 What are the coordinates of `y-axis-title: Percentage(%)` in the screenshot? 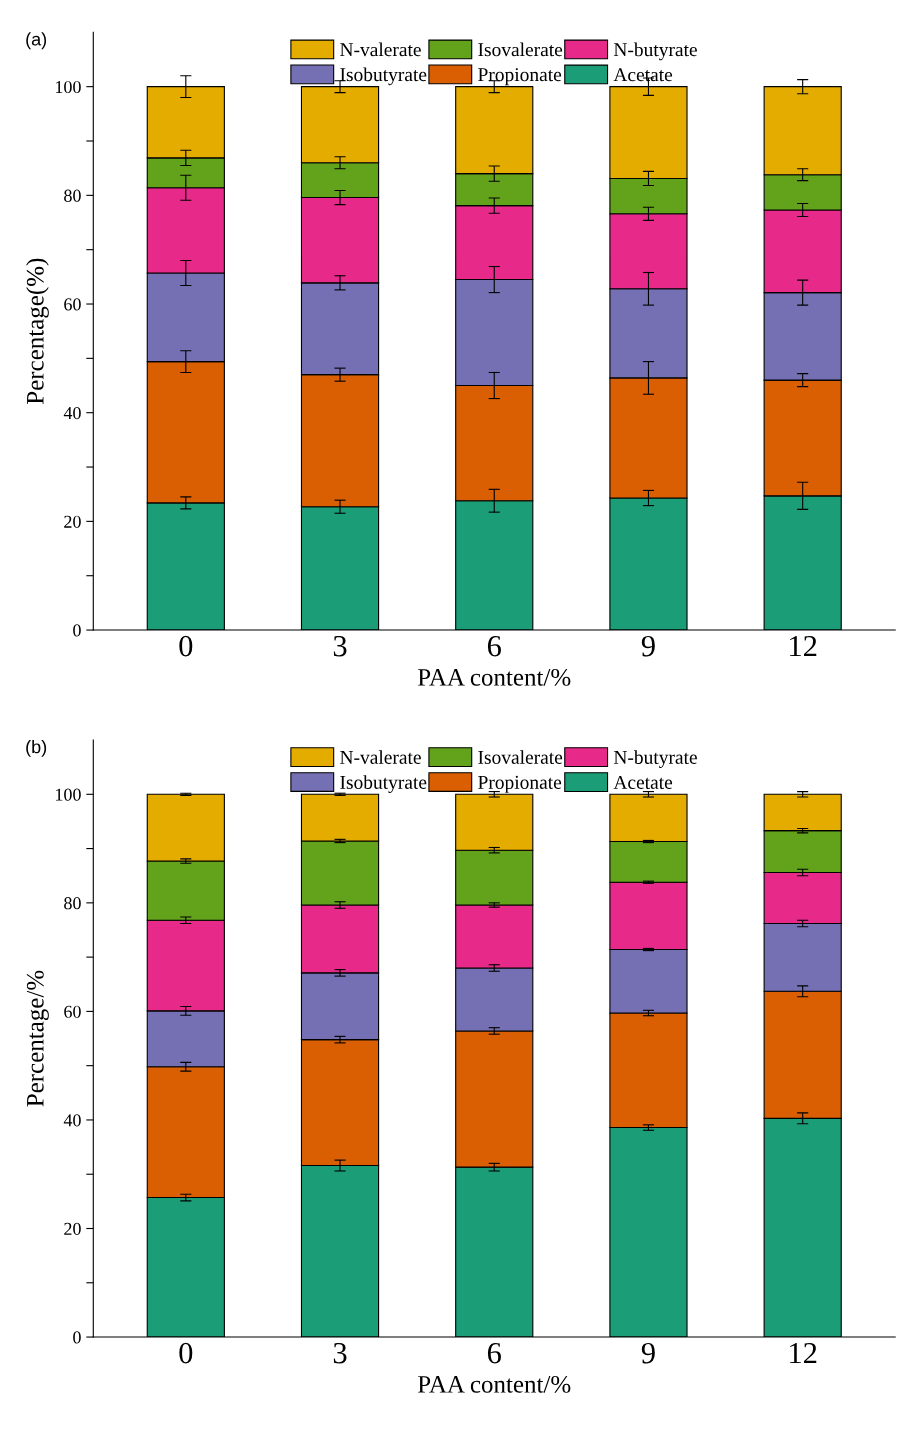 It's located at (37, 331).